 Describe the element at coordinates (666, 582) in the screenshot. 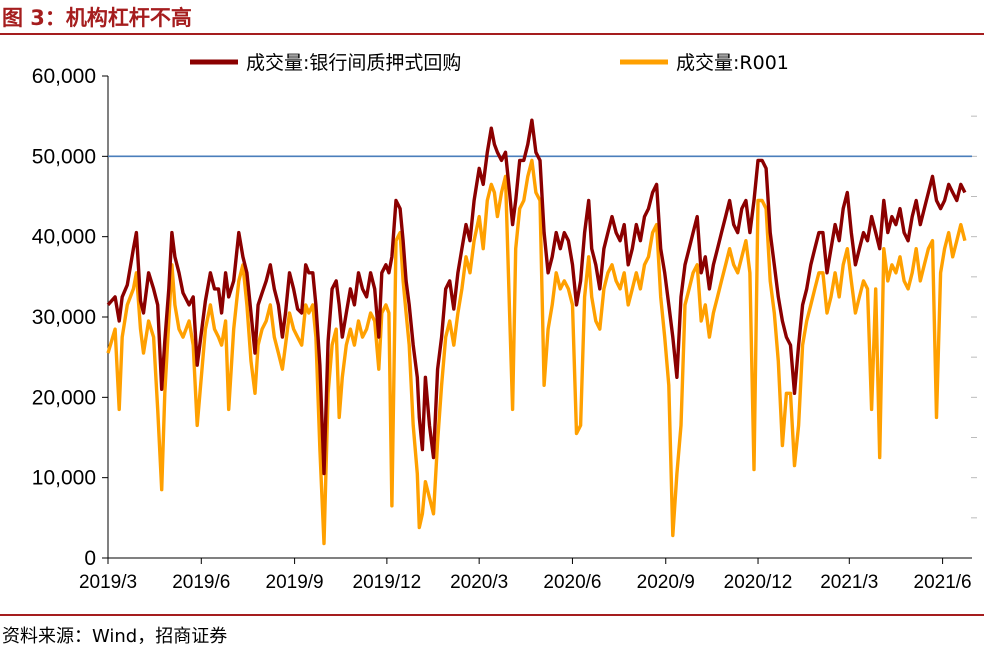

I see `x-tick-label: 2020/9` at that location.